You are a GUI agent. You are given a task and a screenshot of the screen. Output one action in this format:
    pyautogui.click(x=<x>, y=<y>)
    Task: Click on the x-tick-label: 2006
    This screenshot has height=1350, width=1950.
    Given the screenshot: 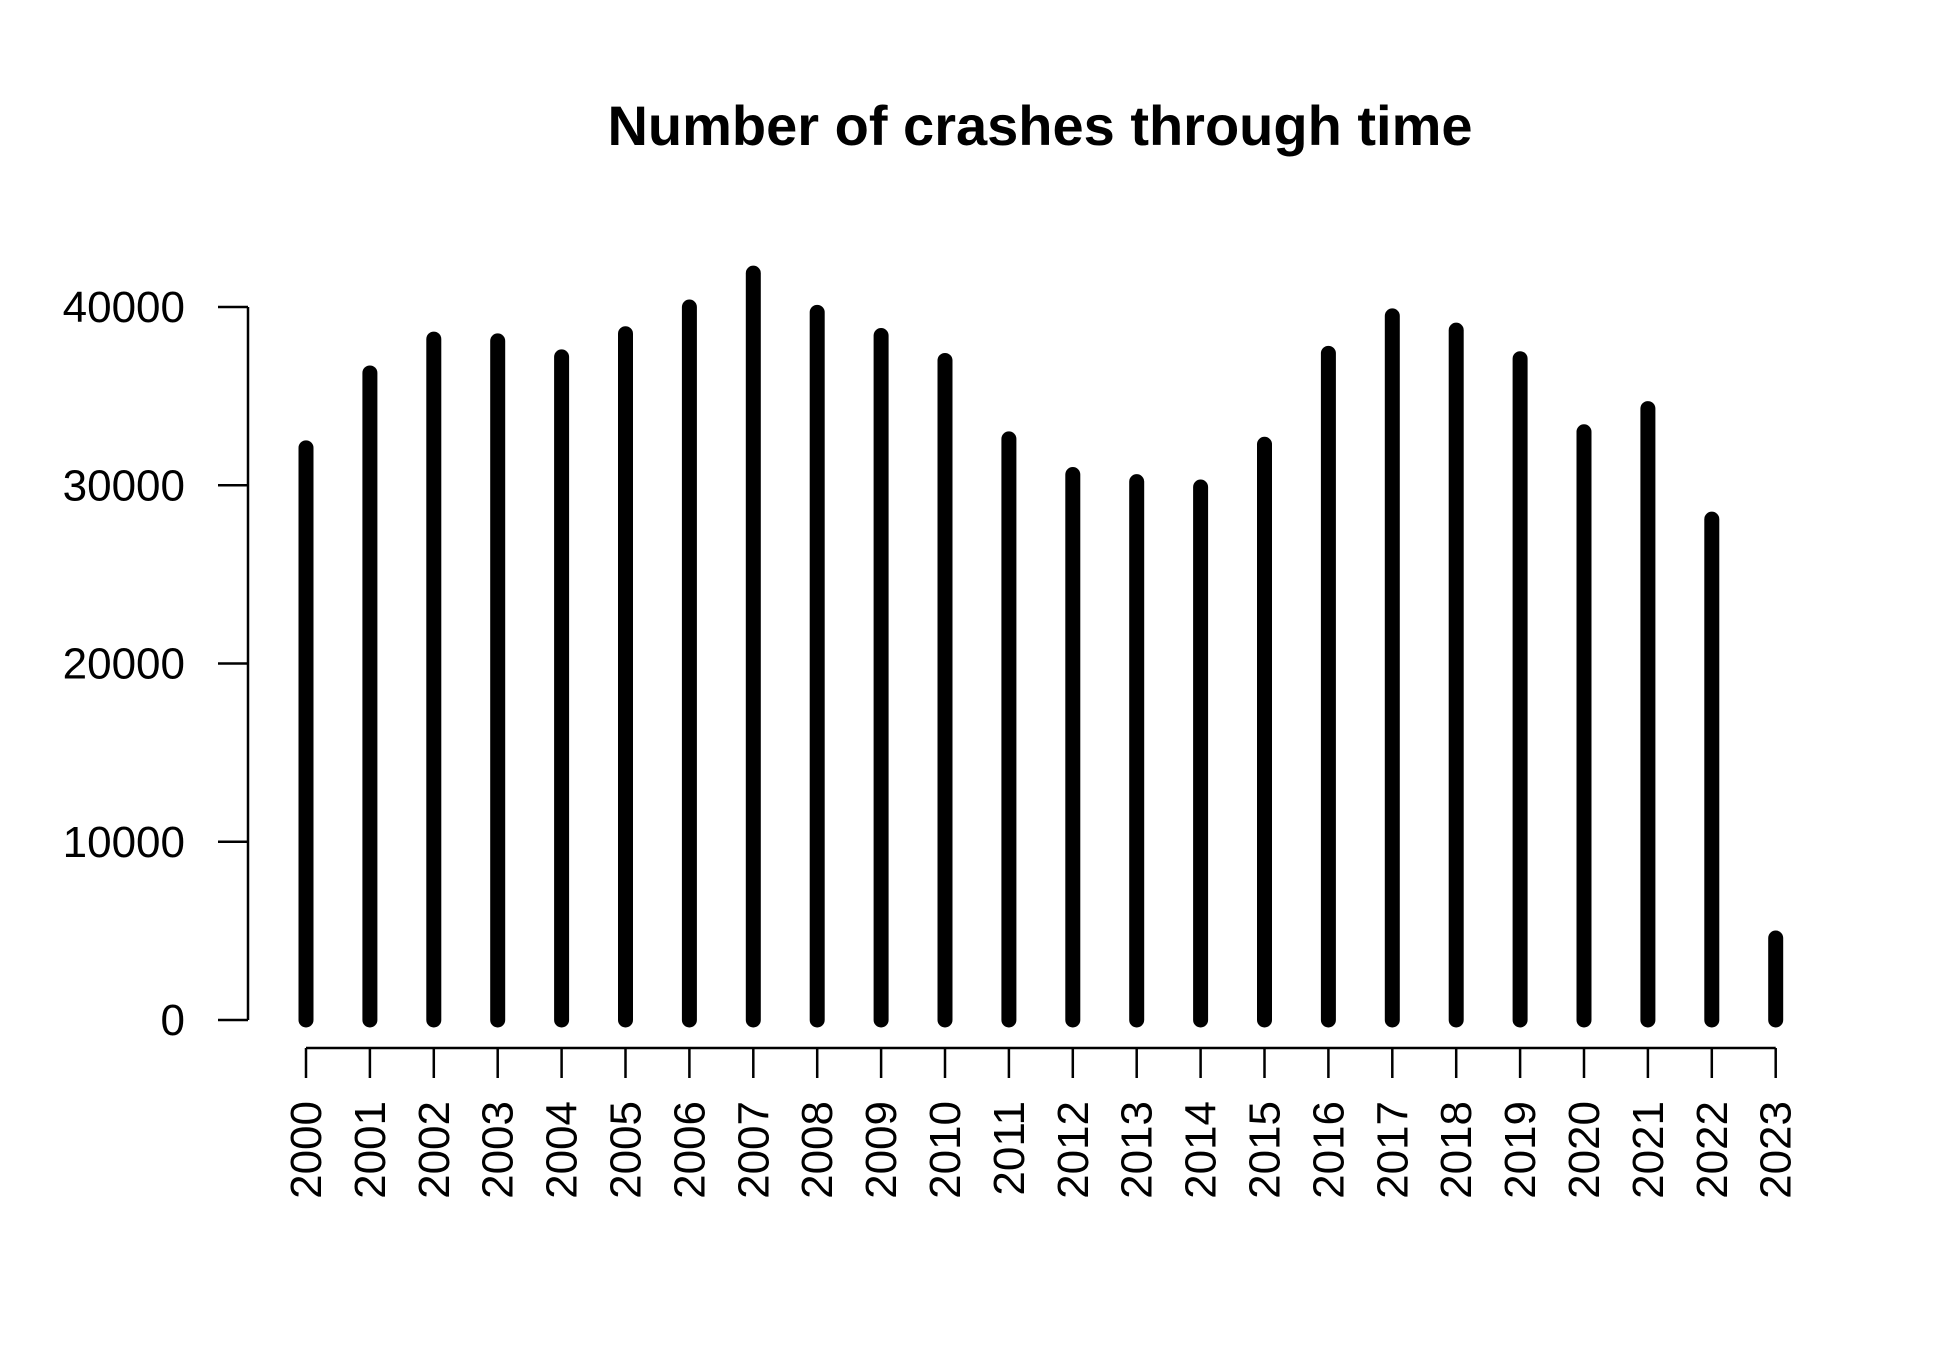 What is the action you would take?
    pyautogui.click(x=689, y=1150)
    